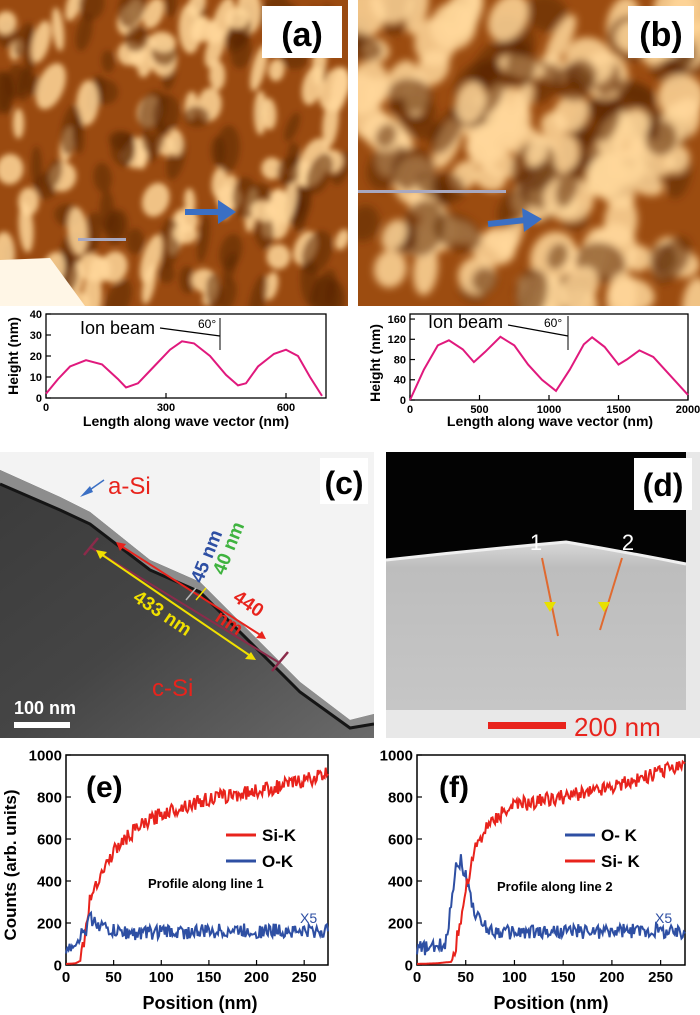 This screenshot has width=700, height=1015. What do you see at coordinates (166, 408) in the screenshot?
I see `x-tick-label: 300` at bounding box center [166, 408].